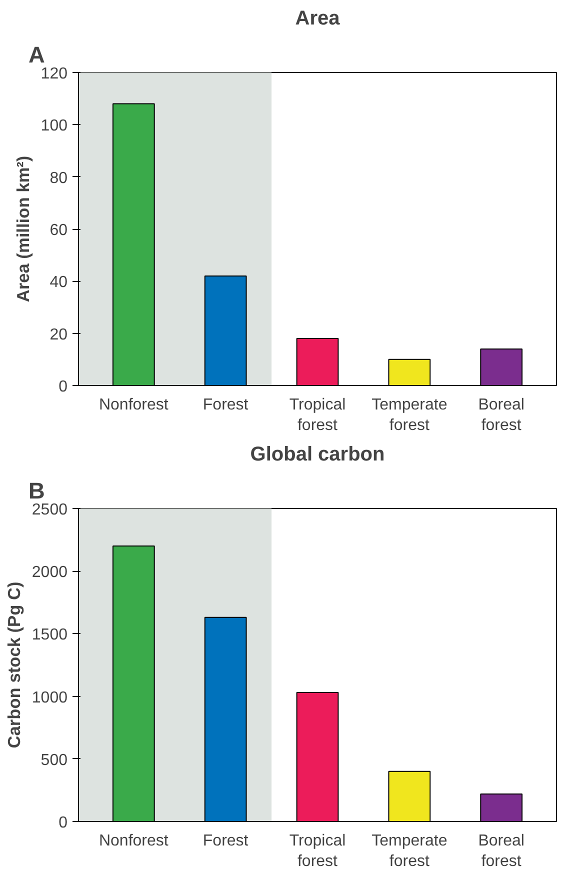 The width and height of the screenshot is (574, 884). Describe the element at coordinates (59, 178) in the screenshot. I see `y-tick-label: 80` at that location.